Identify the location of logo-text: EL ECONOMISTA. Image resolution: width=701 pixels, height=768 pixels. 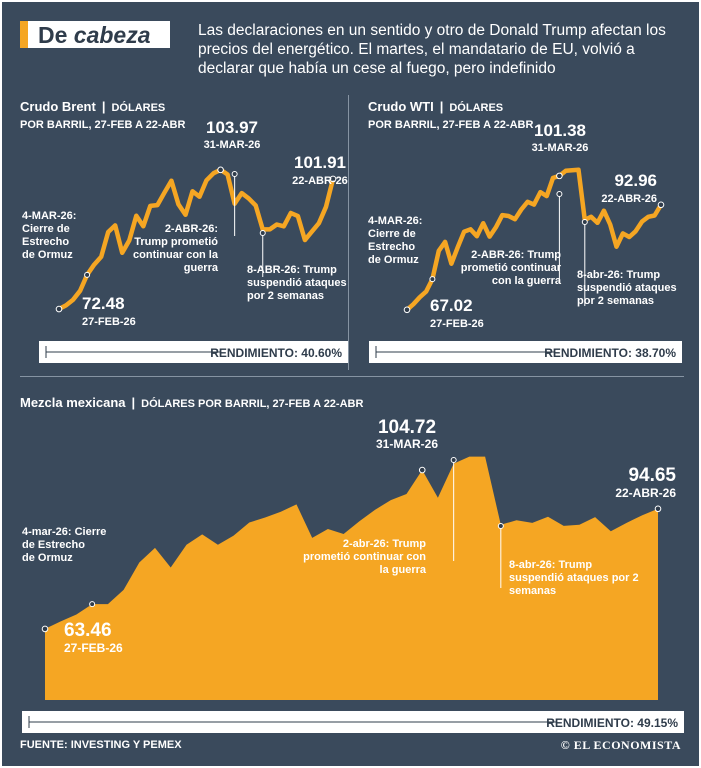
(627, 745).